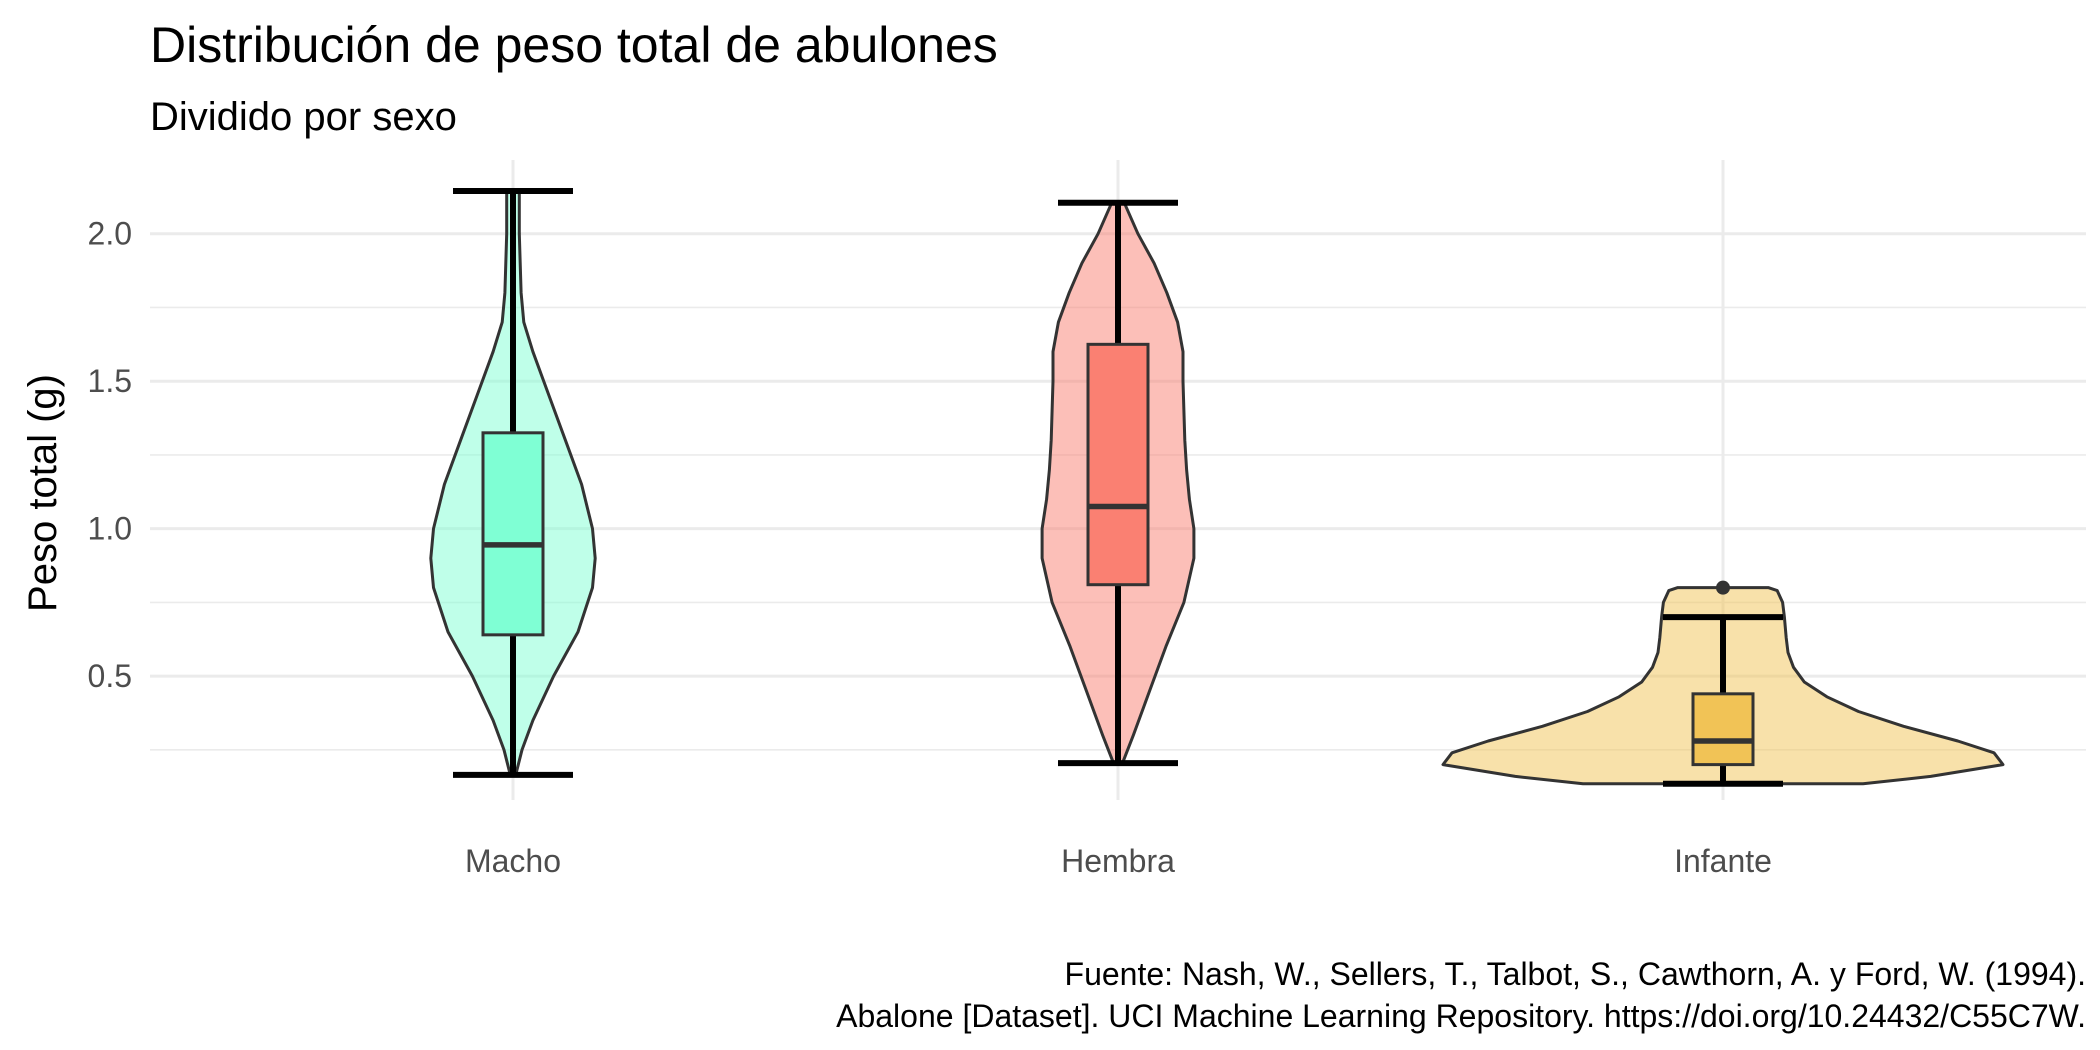  What do you see at coordinates (110, 529) in the screenshot?
I see `y-tick-label: 1.0` at bounding box center [110, 529].